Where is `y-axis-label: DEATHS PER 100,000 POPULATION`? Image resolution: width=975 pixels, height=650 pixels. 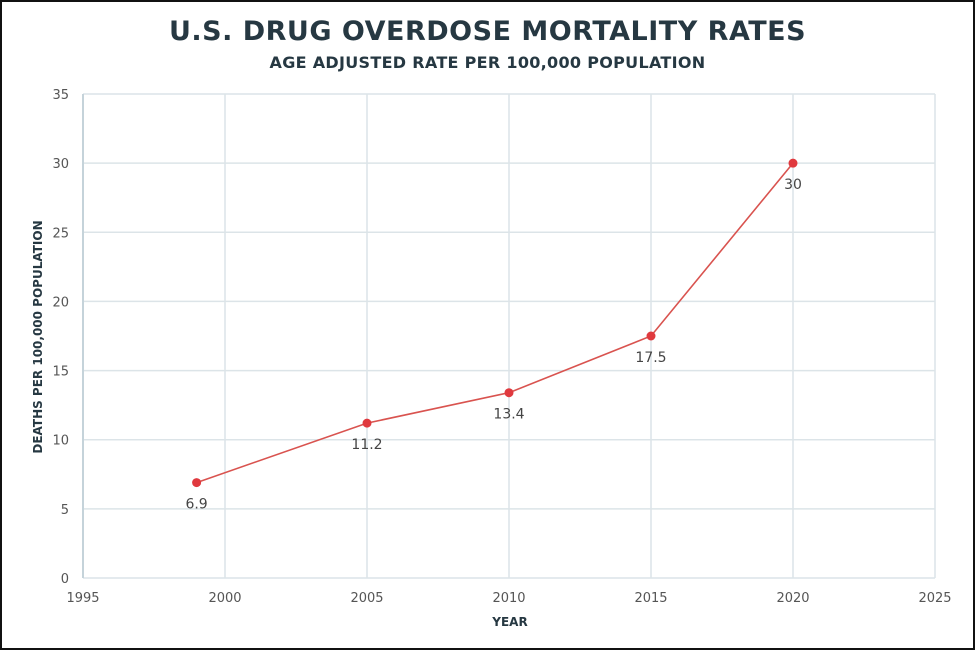
y-axis-label: DEATHS PER 100,000 POPULATION is located at coordinates (38, 336).